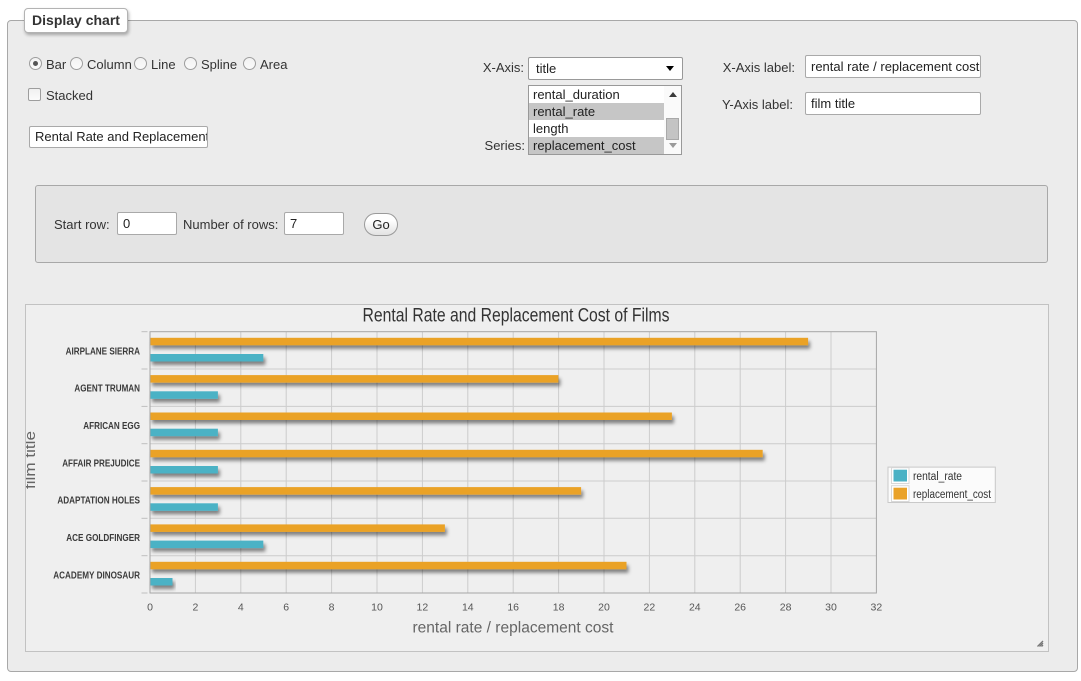  What do you see at coordinates (101, 463) in the screenshot?
I see `svg-text: AFFAIR PREJUDICE` at bounding box center [101, 463].